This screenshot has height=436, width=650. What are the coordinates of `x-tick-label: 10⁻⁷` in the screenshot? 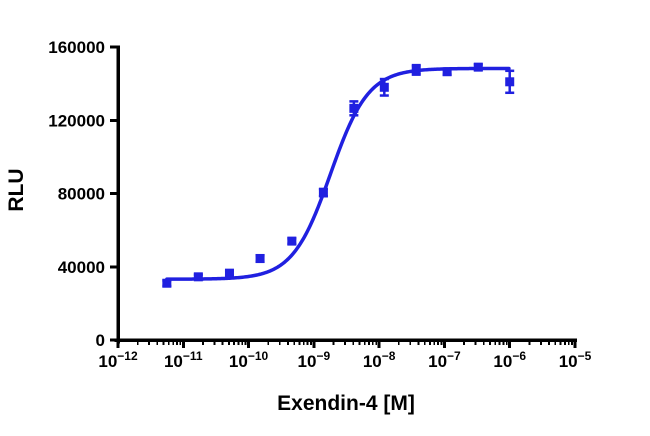 It's located at (444, 360).